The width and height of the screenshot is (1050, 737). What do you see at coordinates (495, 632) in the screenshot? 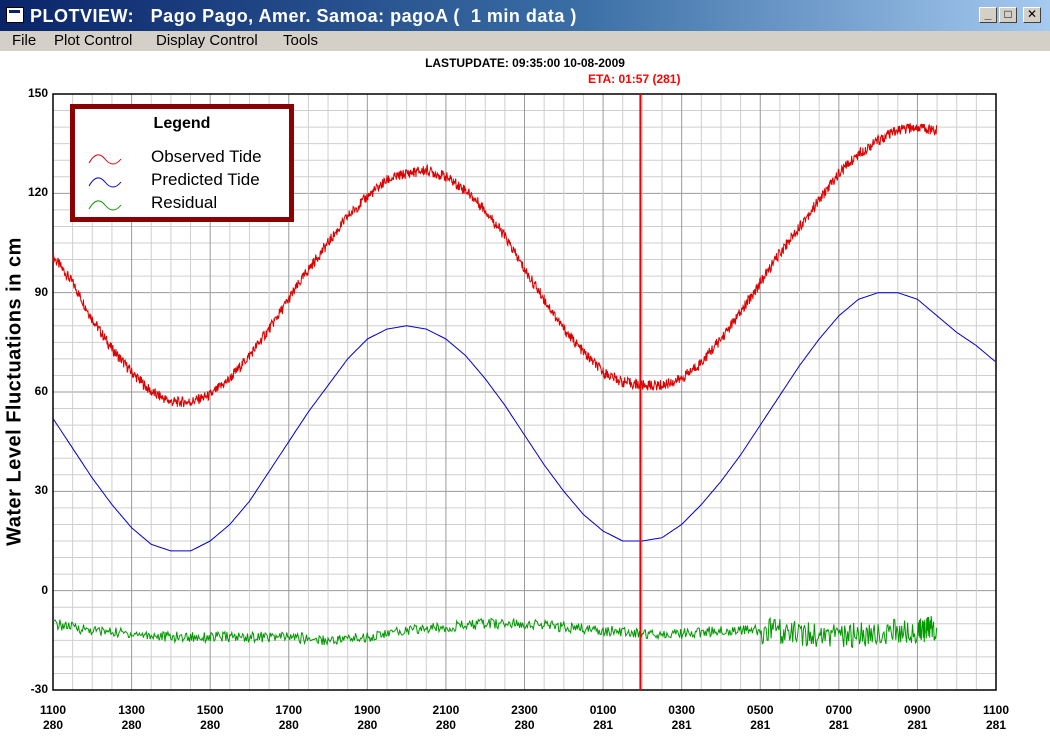
I see `series-line-residual` at bounding box center [495, 632].